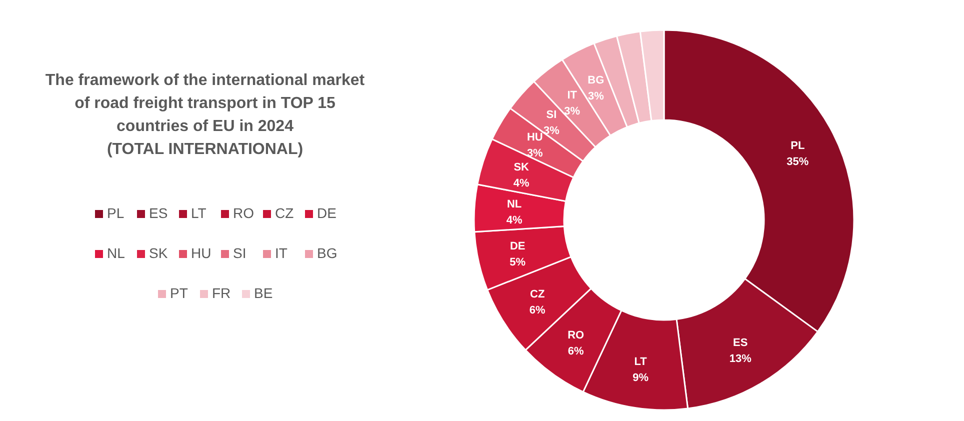  Describe the element at coordinates (641, 362) in the screenshot. I see `slice-label: LT` at that location.